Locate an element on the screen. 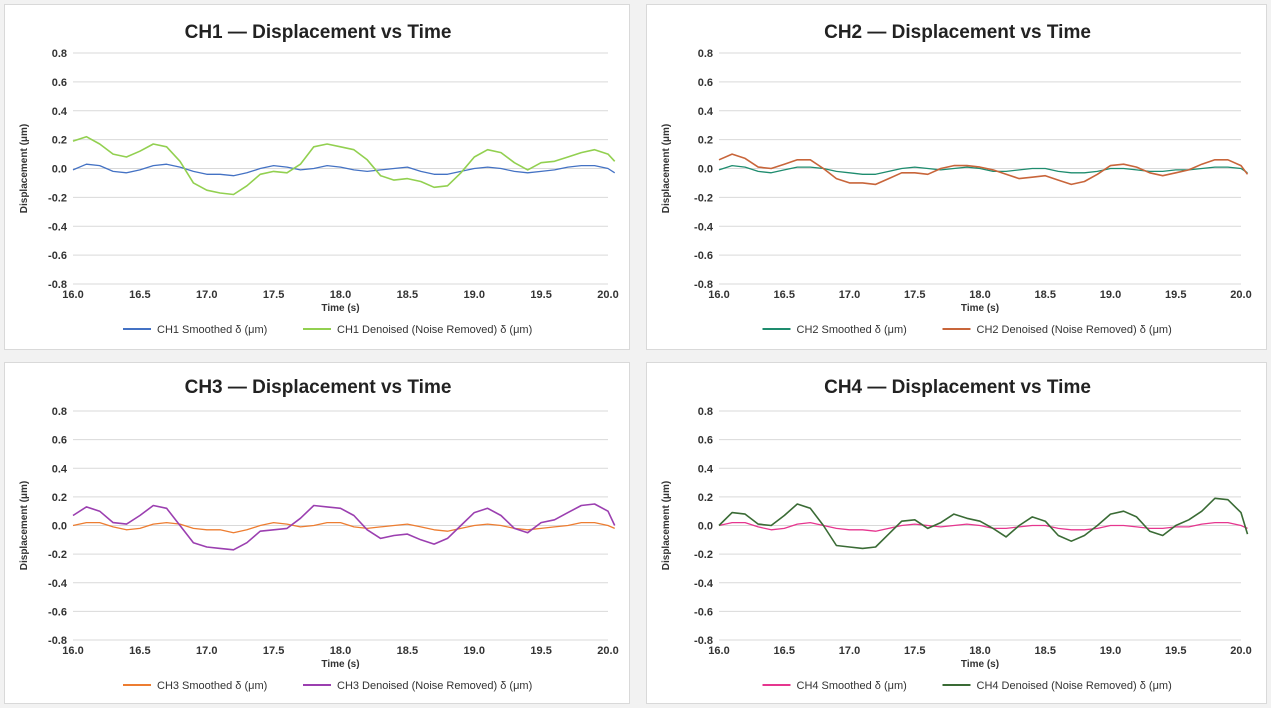  legend-label: CH4 Smoothed δ (μm) is located at coordinates (852, 686).